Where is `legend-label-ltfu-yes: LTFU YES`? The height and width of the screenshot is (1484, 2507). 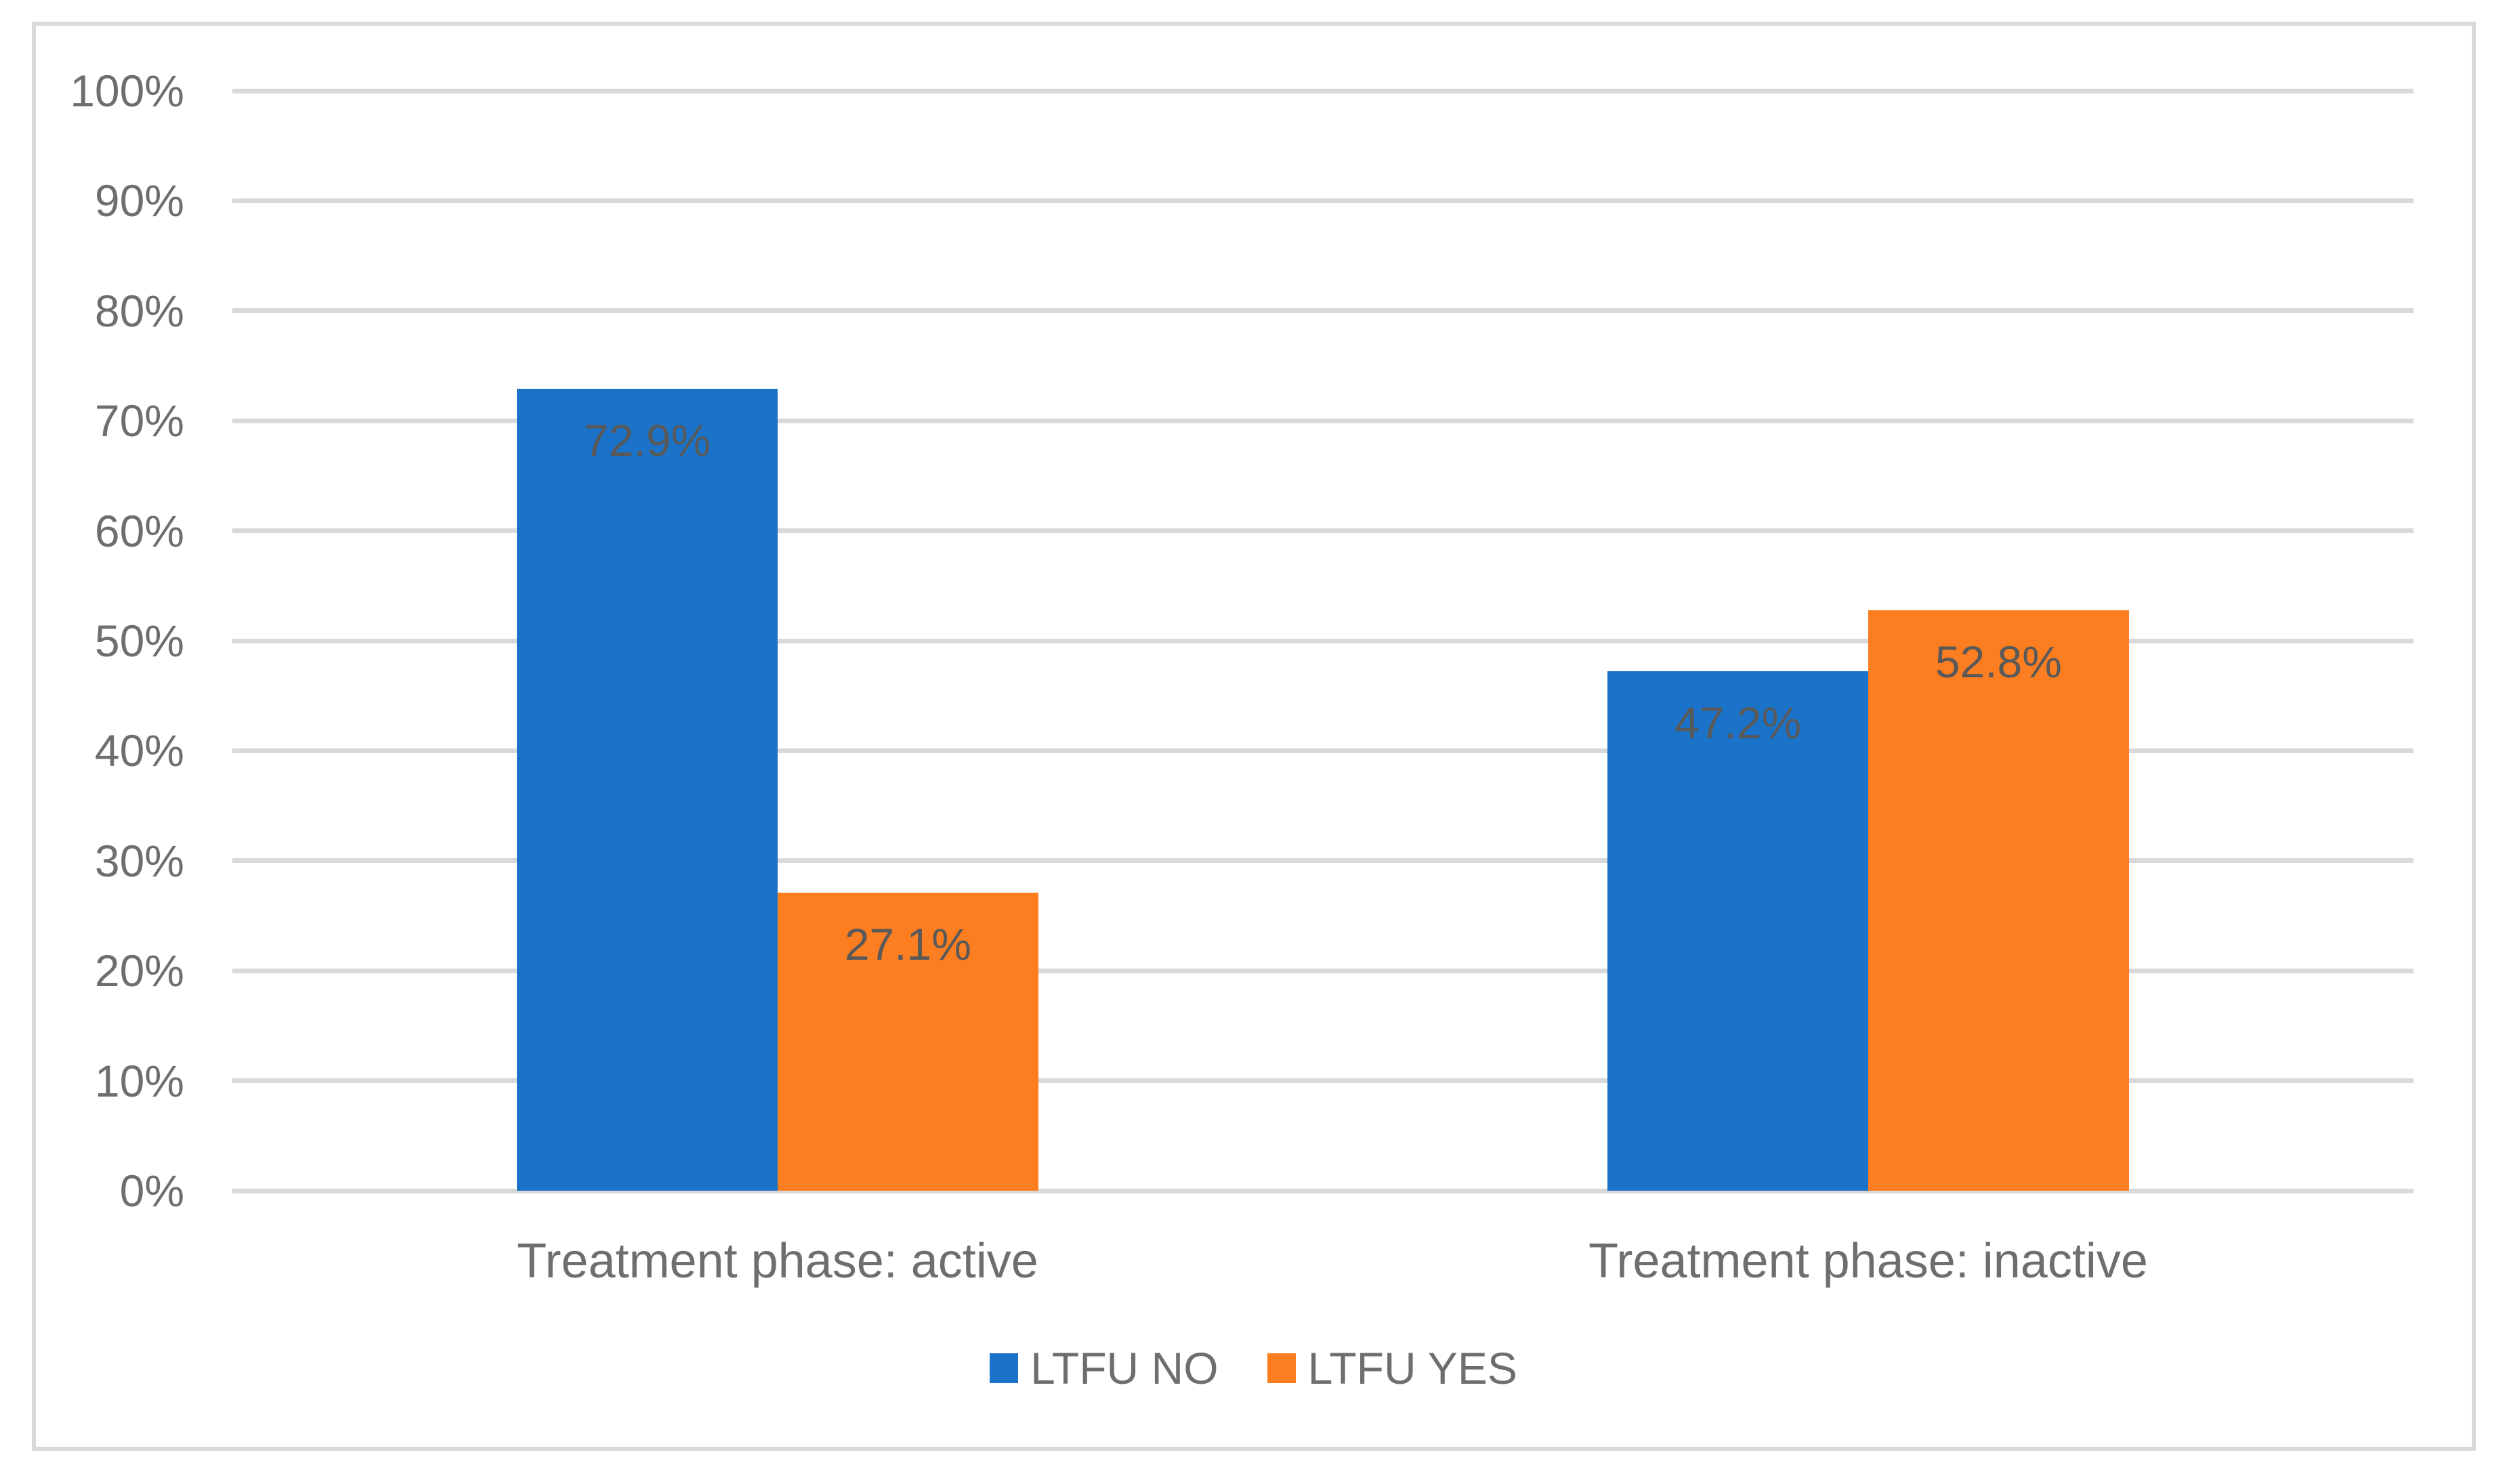
legend-label-ltfu-yes: LTFU YES is located at coordinates (1412, 1368).